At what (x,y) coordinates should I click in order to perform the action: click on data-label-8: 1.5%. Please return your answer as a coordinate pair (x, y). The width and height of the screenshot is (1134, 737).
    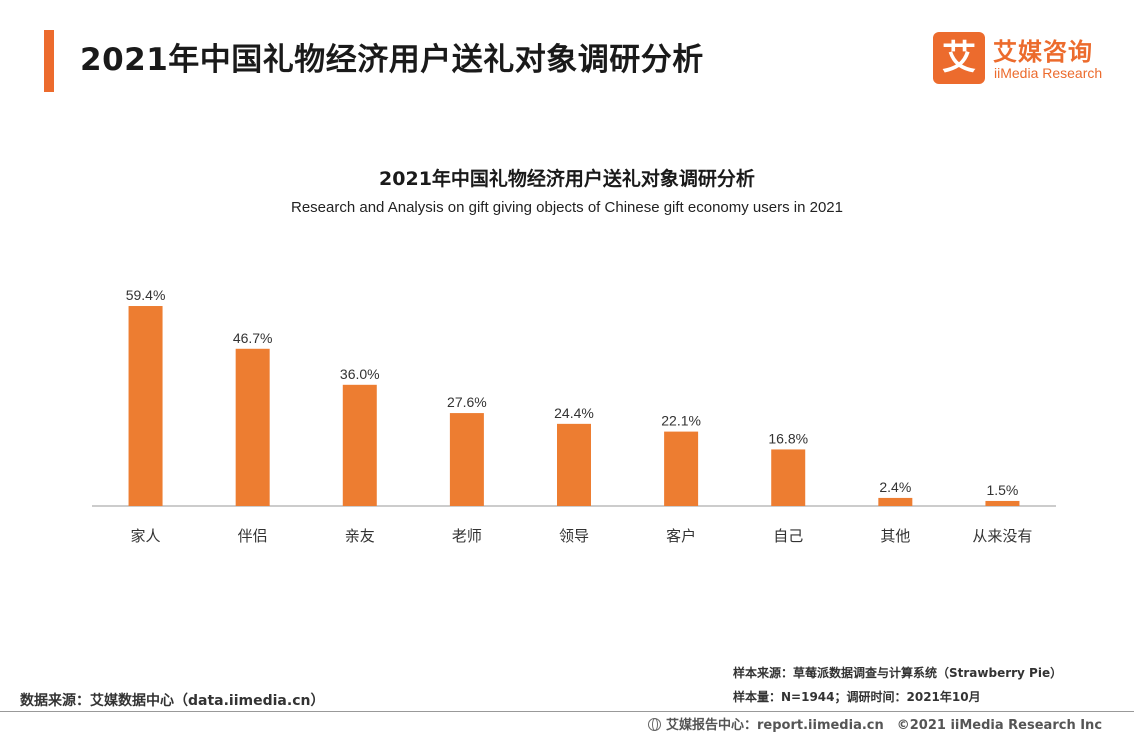
    Looking at the image, I should click on (1002, 490).